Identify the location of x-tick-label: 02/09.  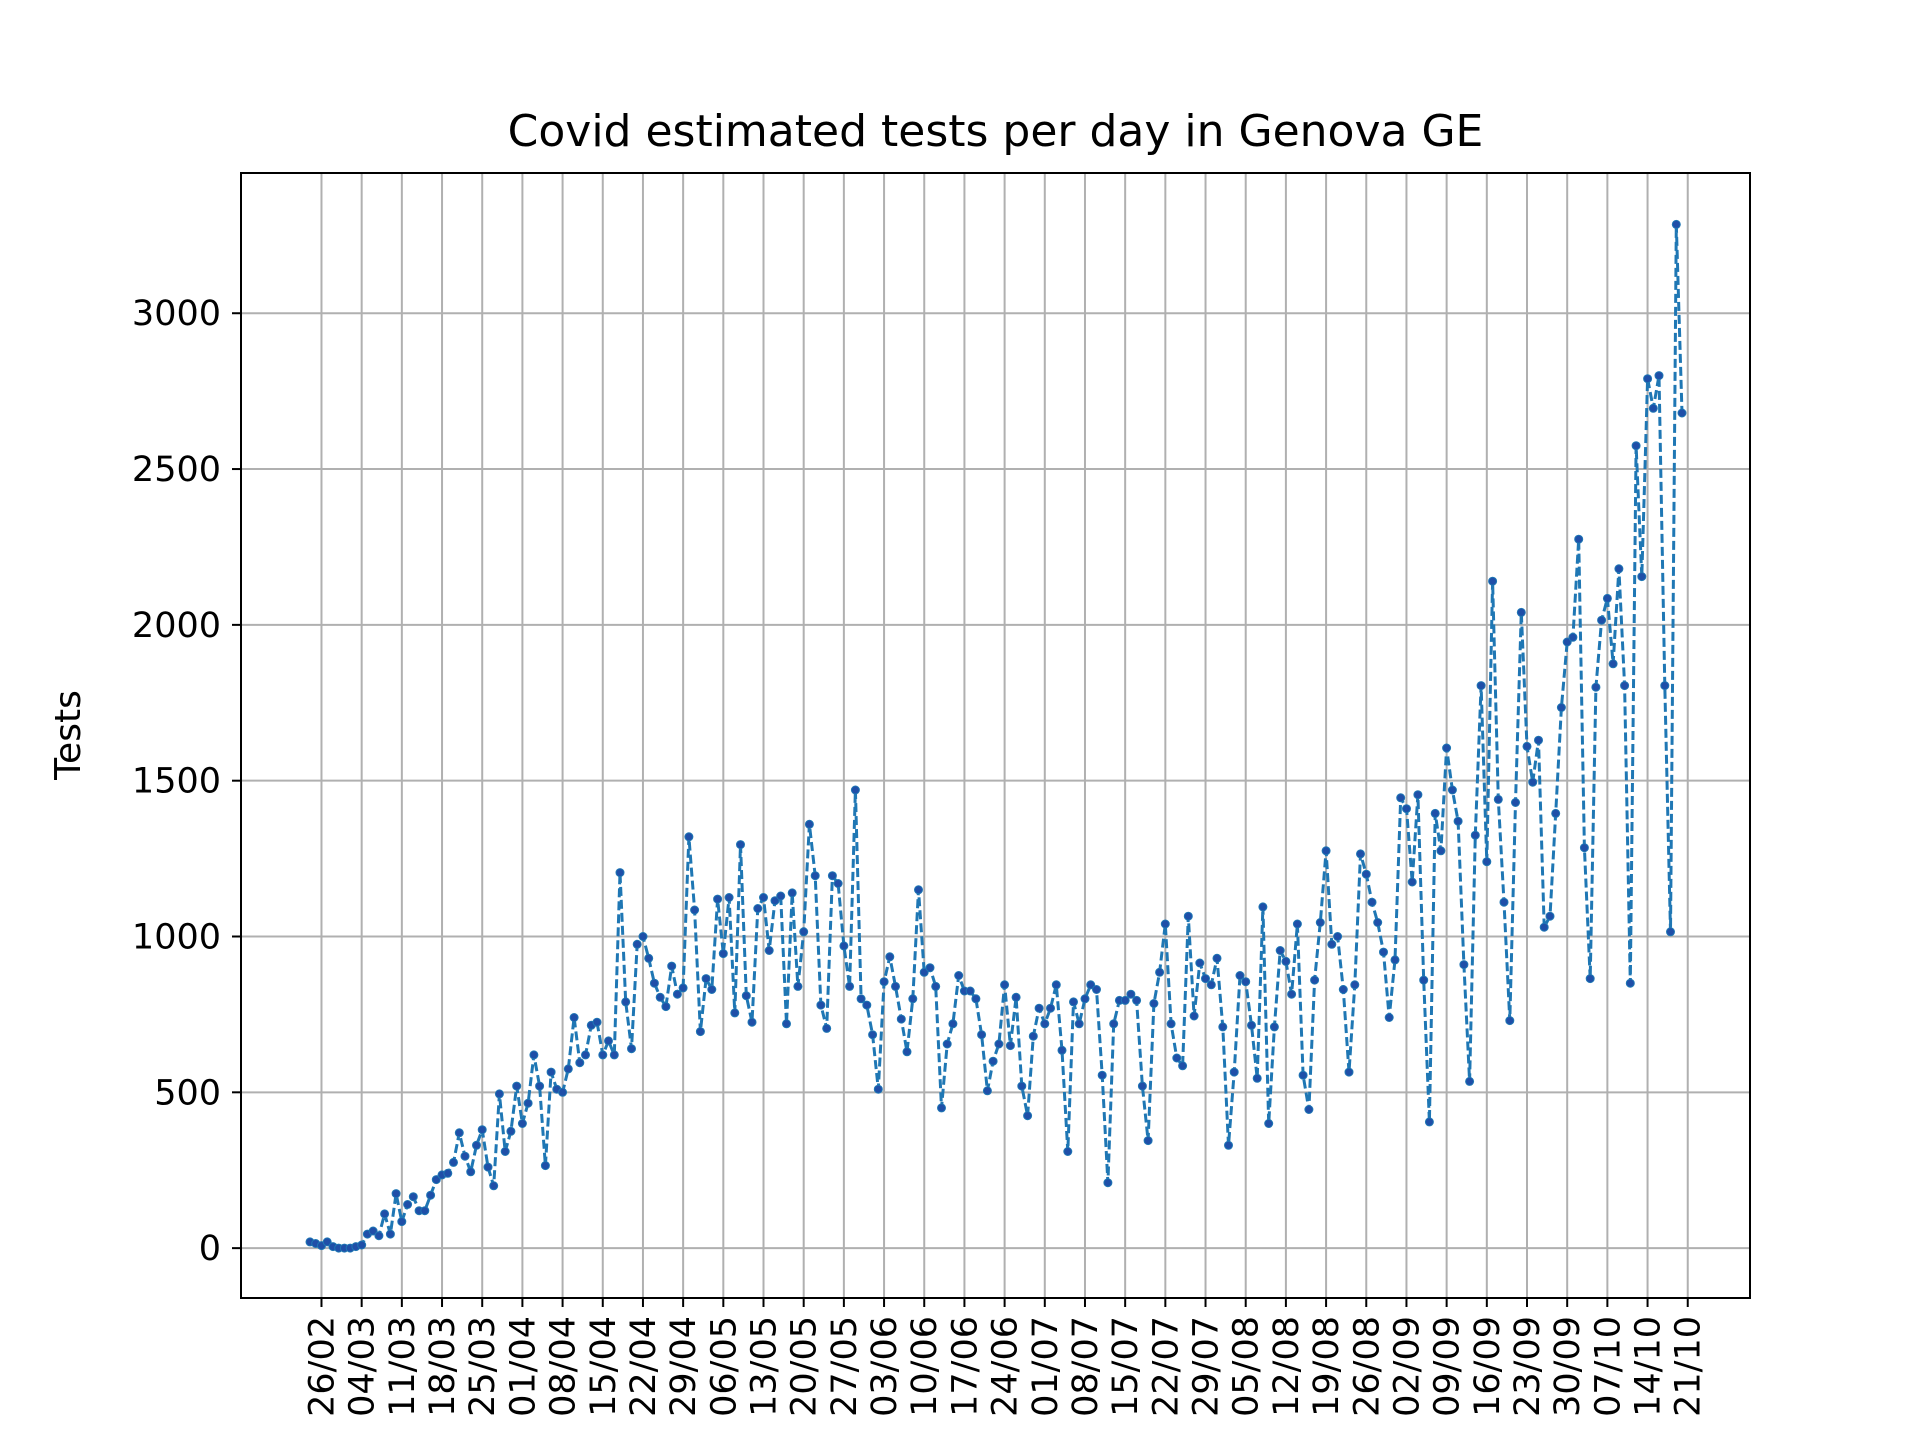
(1407, 1366).